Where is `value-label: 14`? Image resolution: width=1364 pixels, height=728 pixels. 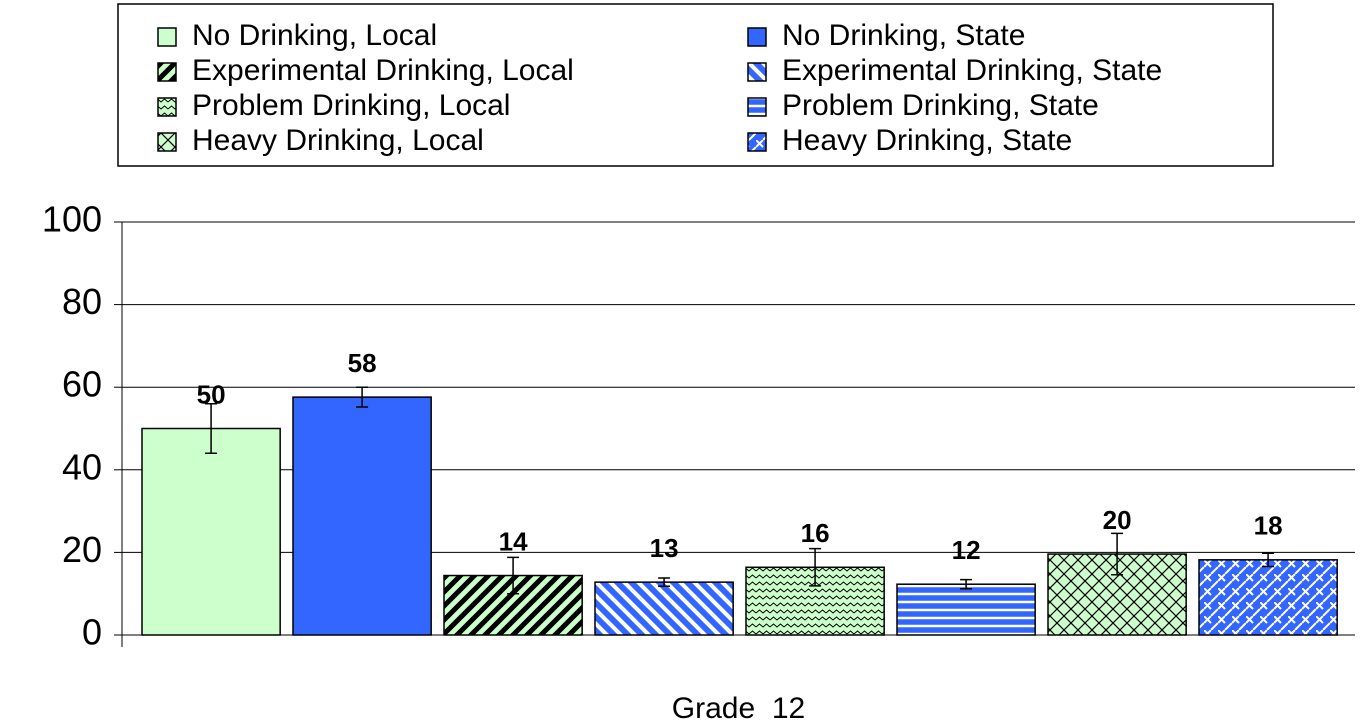
value-label: 14 is located at coordinates (513, 541).